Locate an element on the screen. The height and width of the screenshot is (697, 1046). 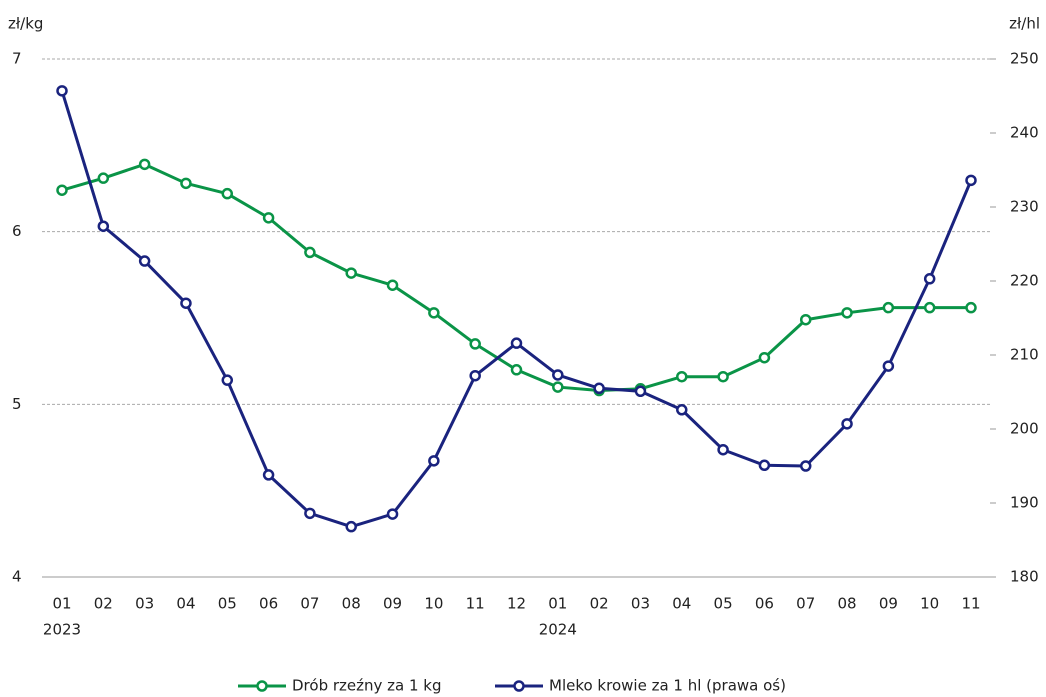
y2-tick-label: 240 is located at coordinates (1024, 133).